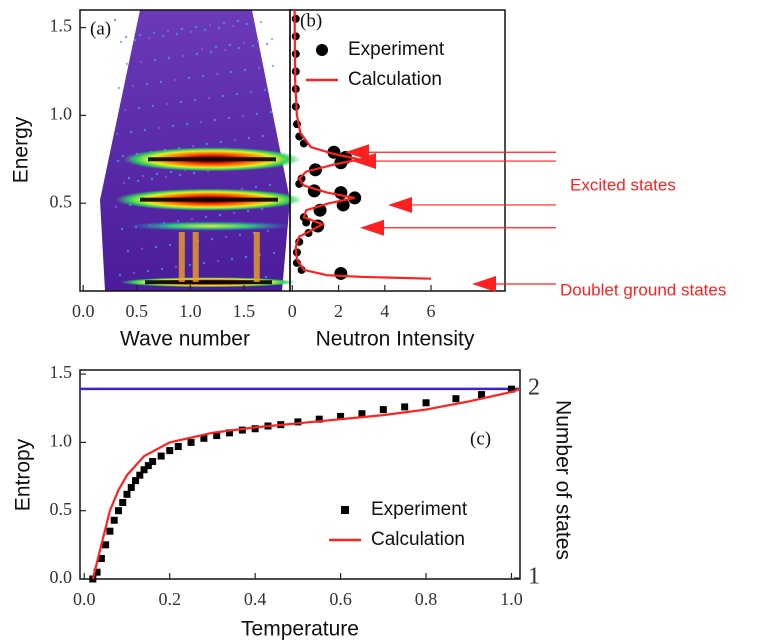  I want to click on band-core, so click(209, 199).